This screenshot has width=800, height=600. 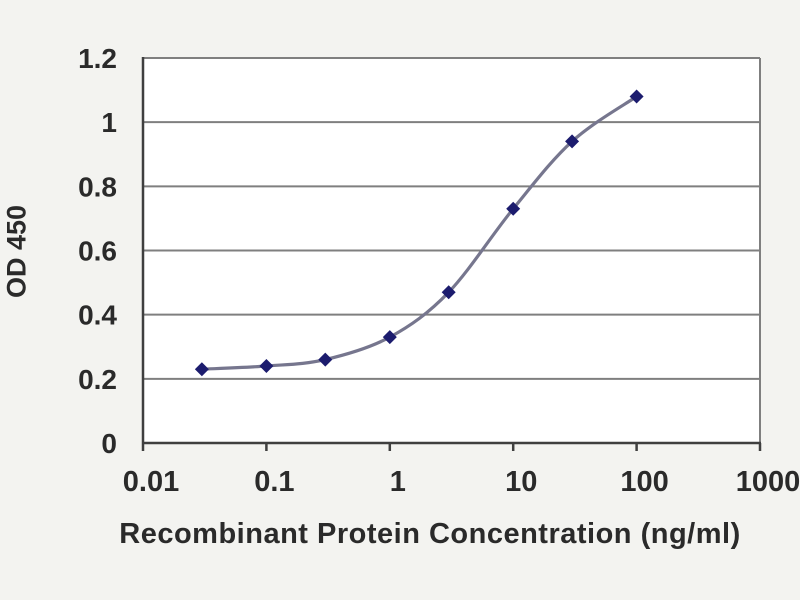 What do you see at coordinates (97, 315) in the screenshot?
I see `y-tick-label: 0.4` at bounding box center [97, 315].